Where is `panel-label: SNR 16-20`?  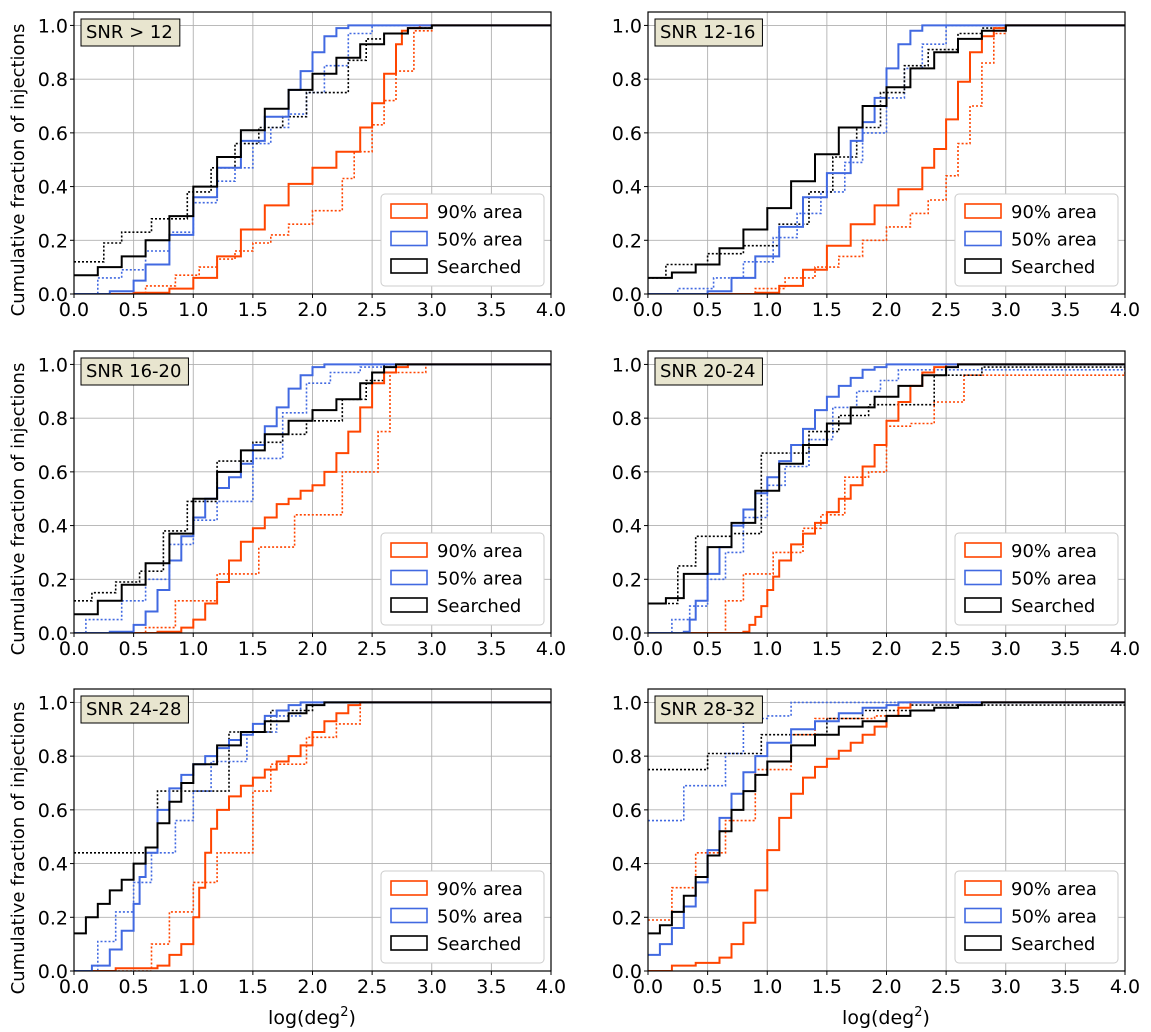
panel-label: SNR 16-20 is located at coordinates (134, 371).